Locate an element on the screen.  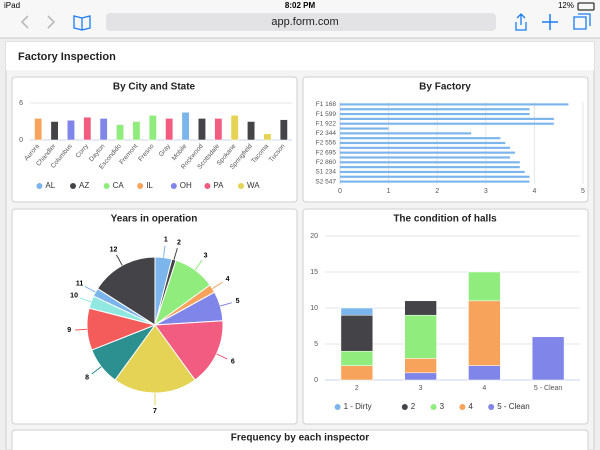
legend-label: WA is located at coordinates (253, 185).